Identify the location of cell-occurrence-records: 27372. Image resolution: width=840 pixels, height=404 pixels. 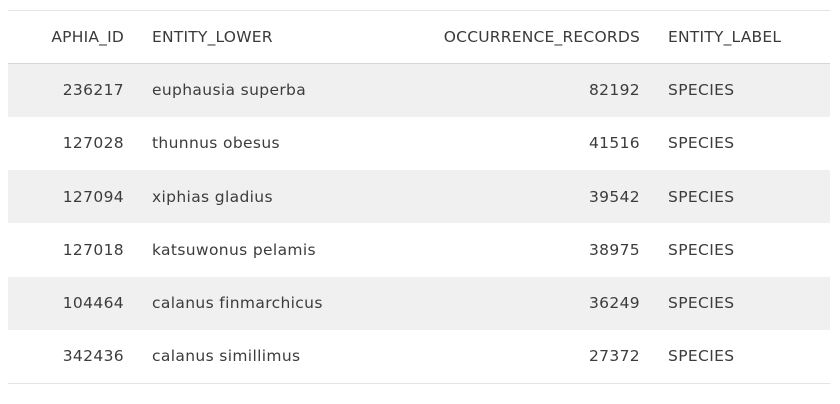
(500, 356).